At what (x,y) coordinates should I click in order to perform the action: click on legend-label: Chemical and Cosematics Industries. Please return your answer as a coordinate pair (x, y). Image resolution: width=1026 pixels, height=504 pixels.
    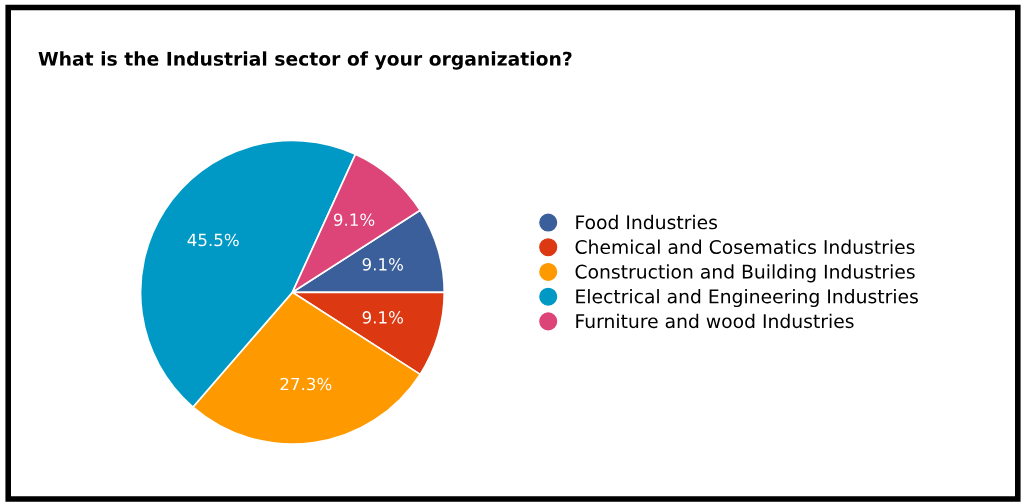
    Looking at the image, I should click on (745, 247).